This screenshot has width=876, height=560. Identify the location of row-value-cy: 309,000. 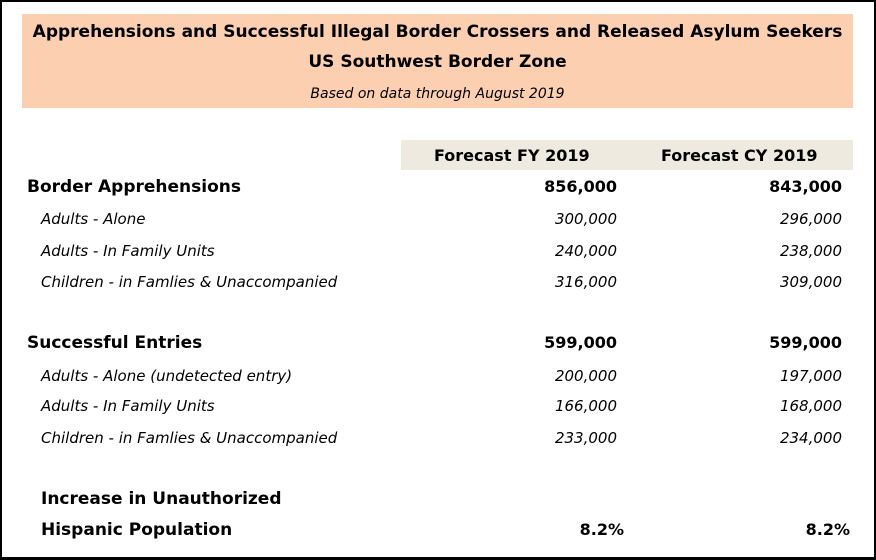
(810, 282).